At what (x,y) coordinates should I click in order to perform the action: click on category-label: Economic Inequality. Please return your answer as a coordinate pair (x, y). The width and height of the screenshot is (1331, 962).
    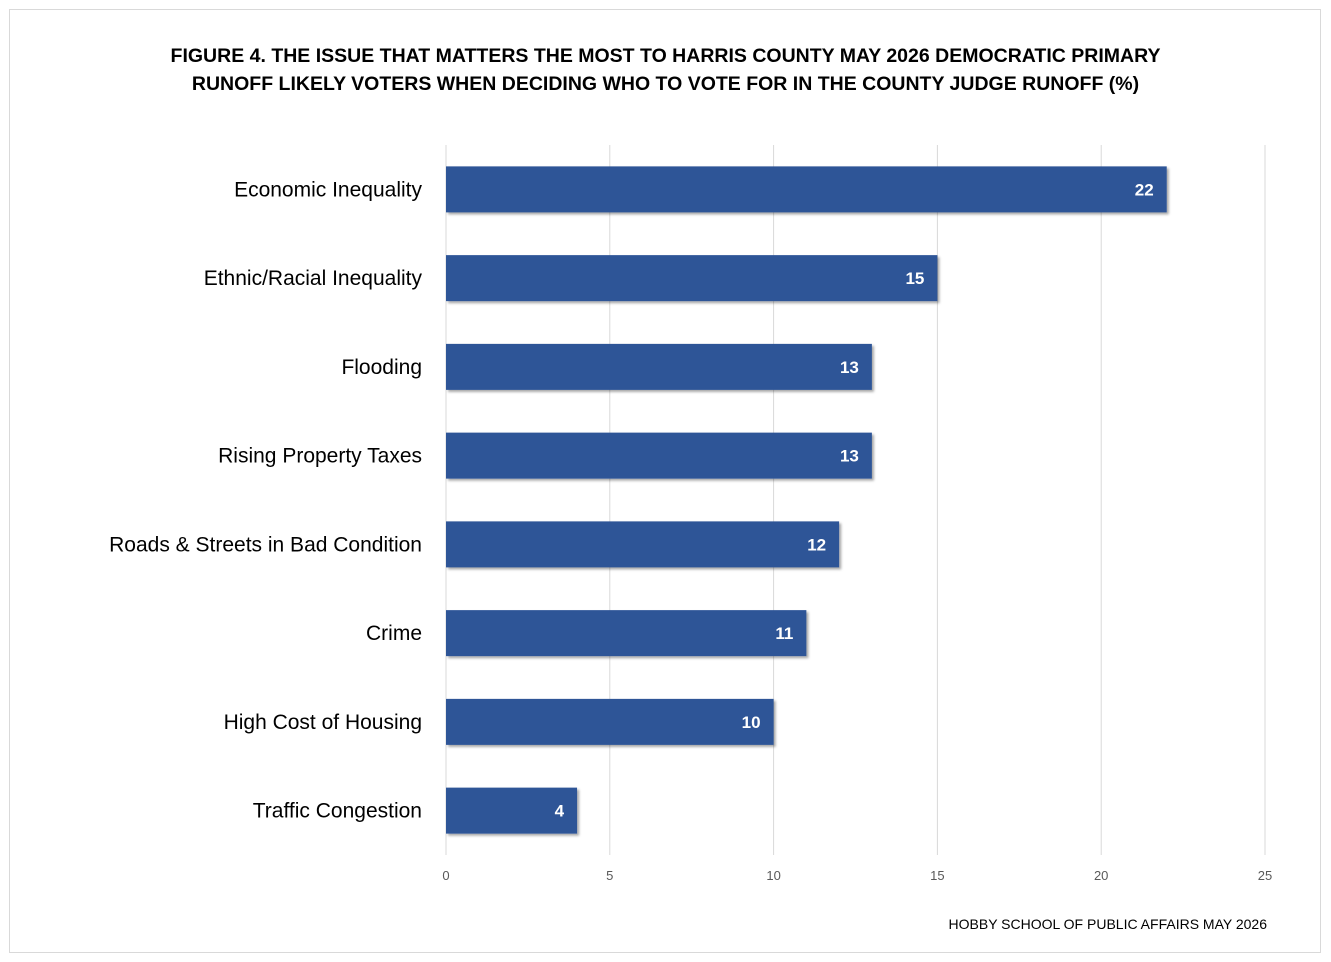
    Looking at the image, I should click on (328, 189).